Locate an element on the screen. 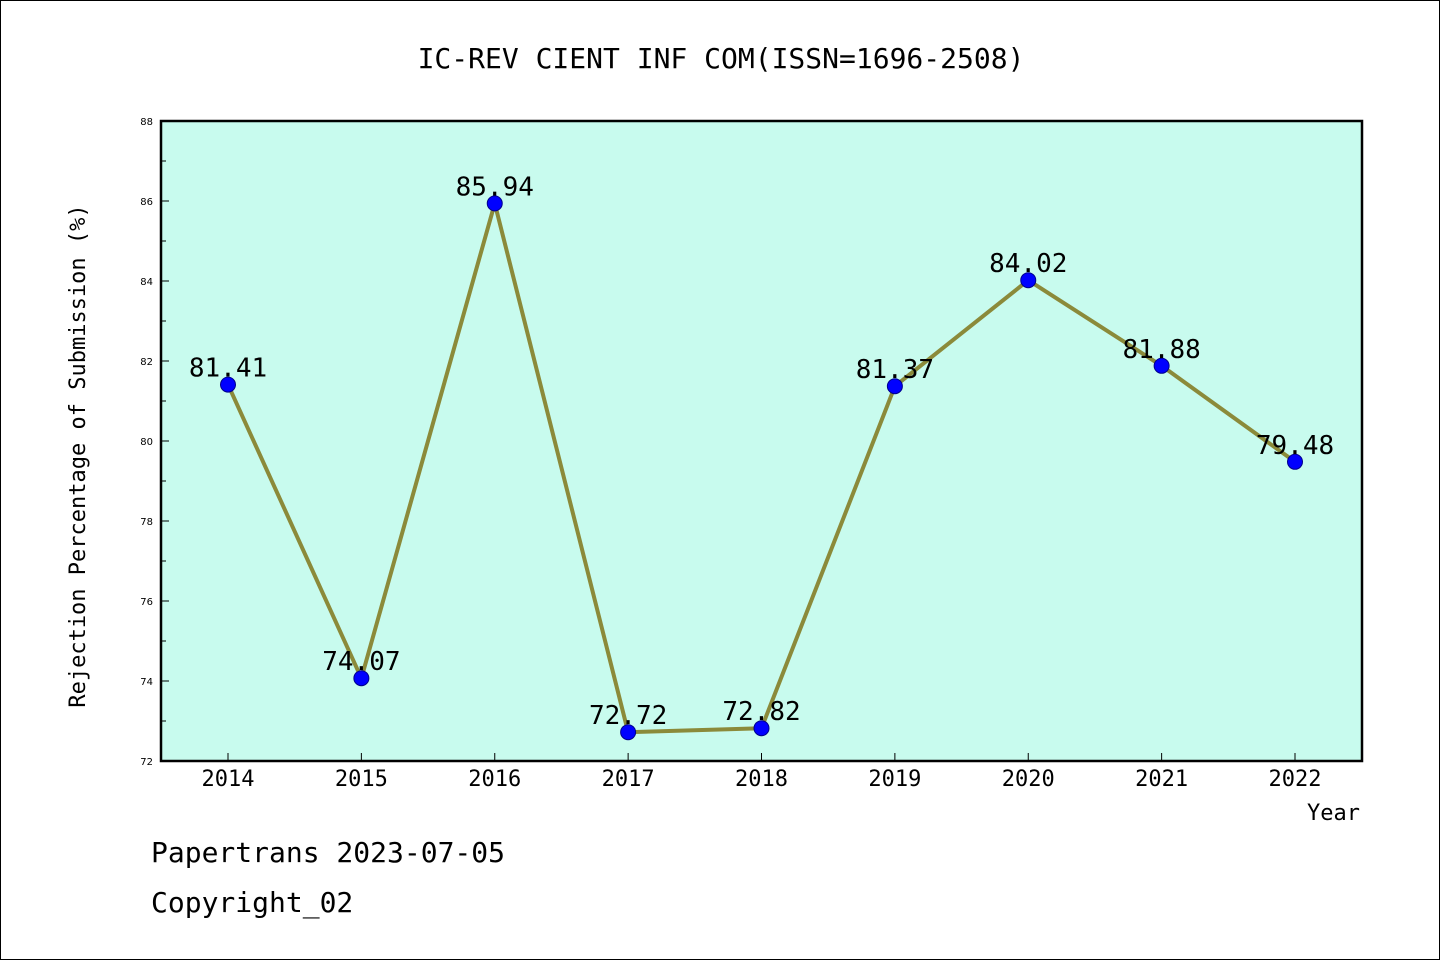 This screenshot has width=1440, height=961. data-label: 85.94 is located at coordinates (495, 187).